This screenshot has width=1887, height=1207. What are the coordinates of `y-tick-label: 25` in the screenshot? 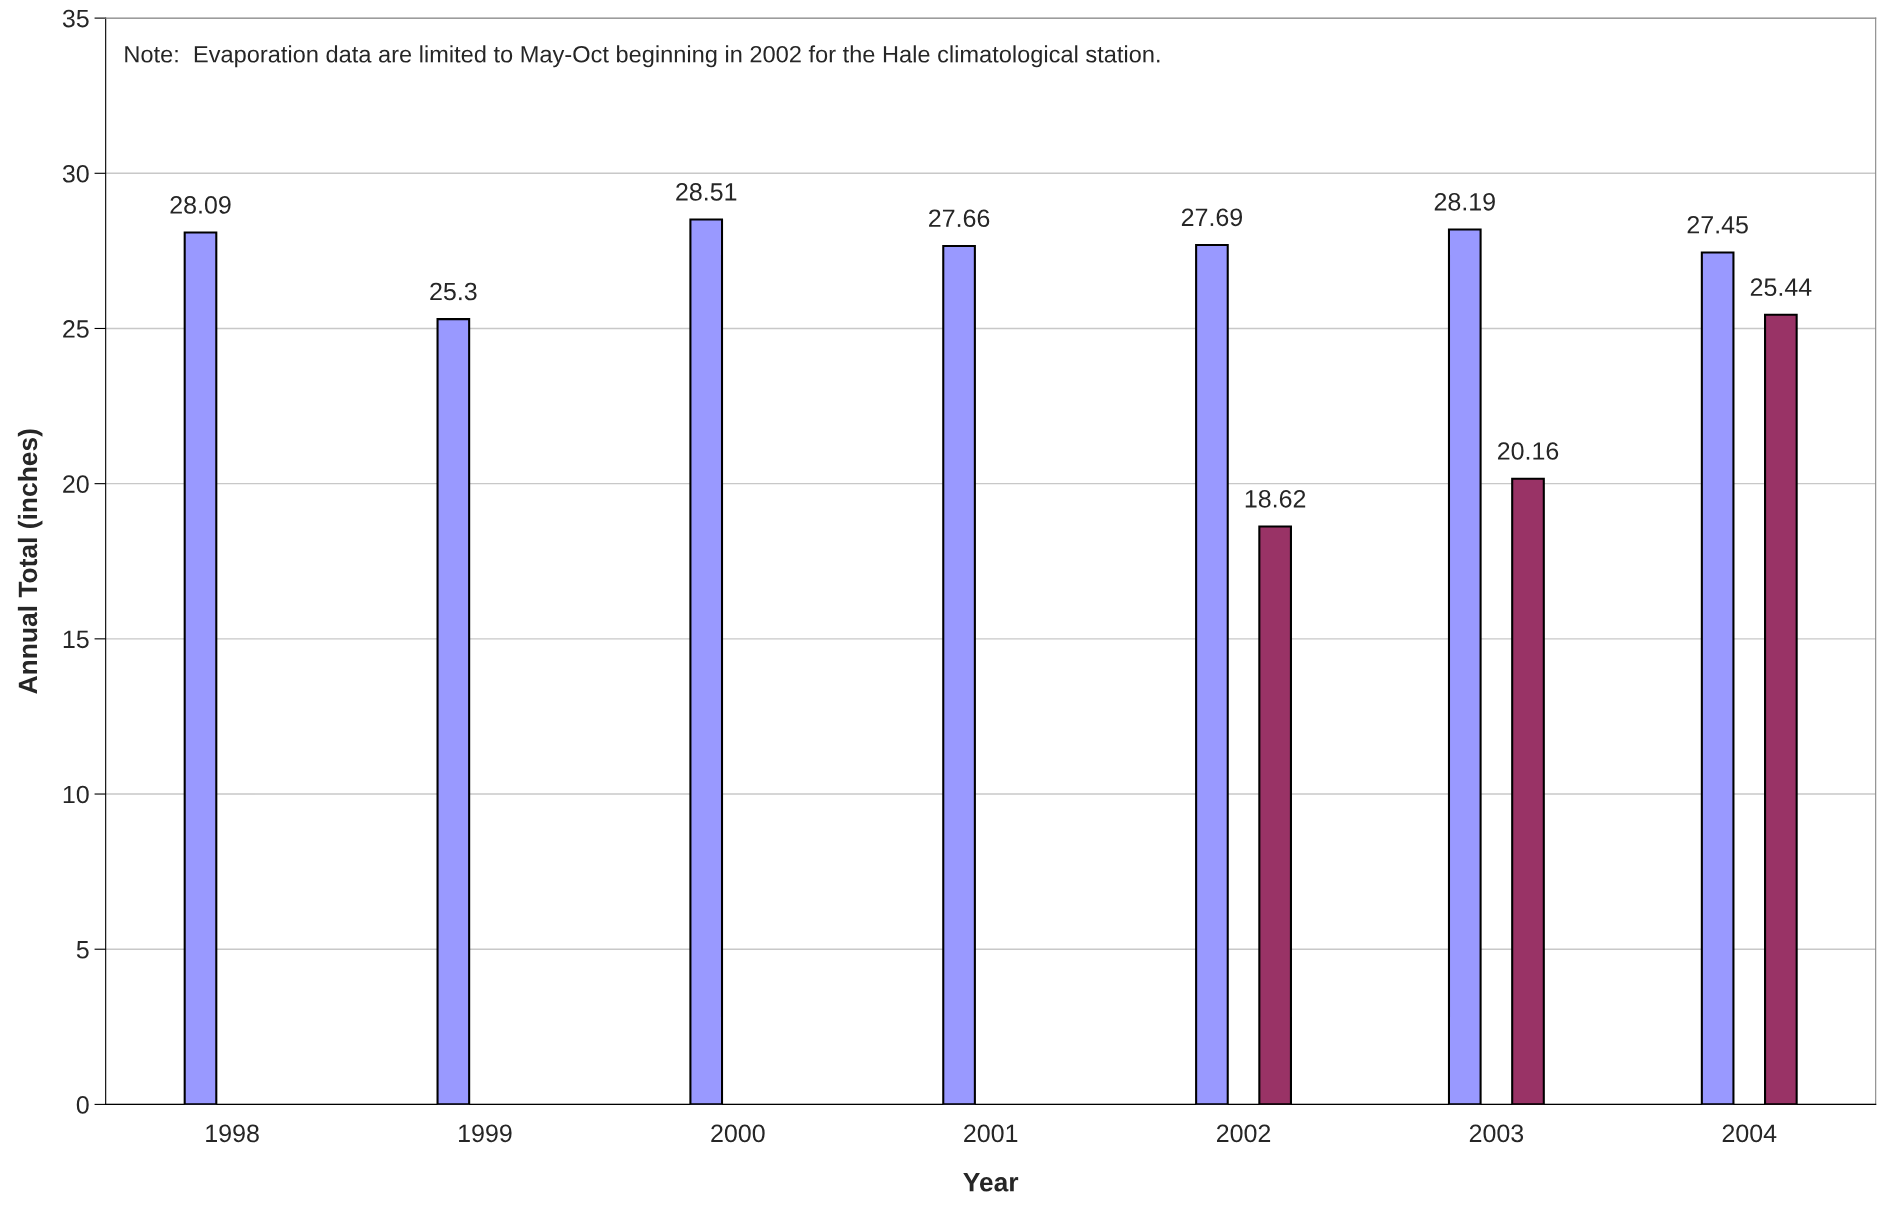 It's located at (76, 329).